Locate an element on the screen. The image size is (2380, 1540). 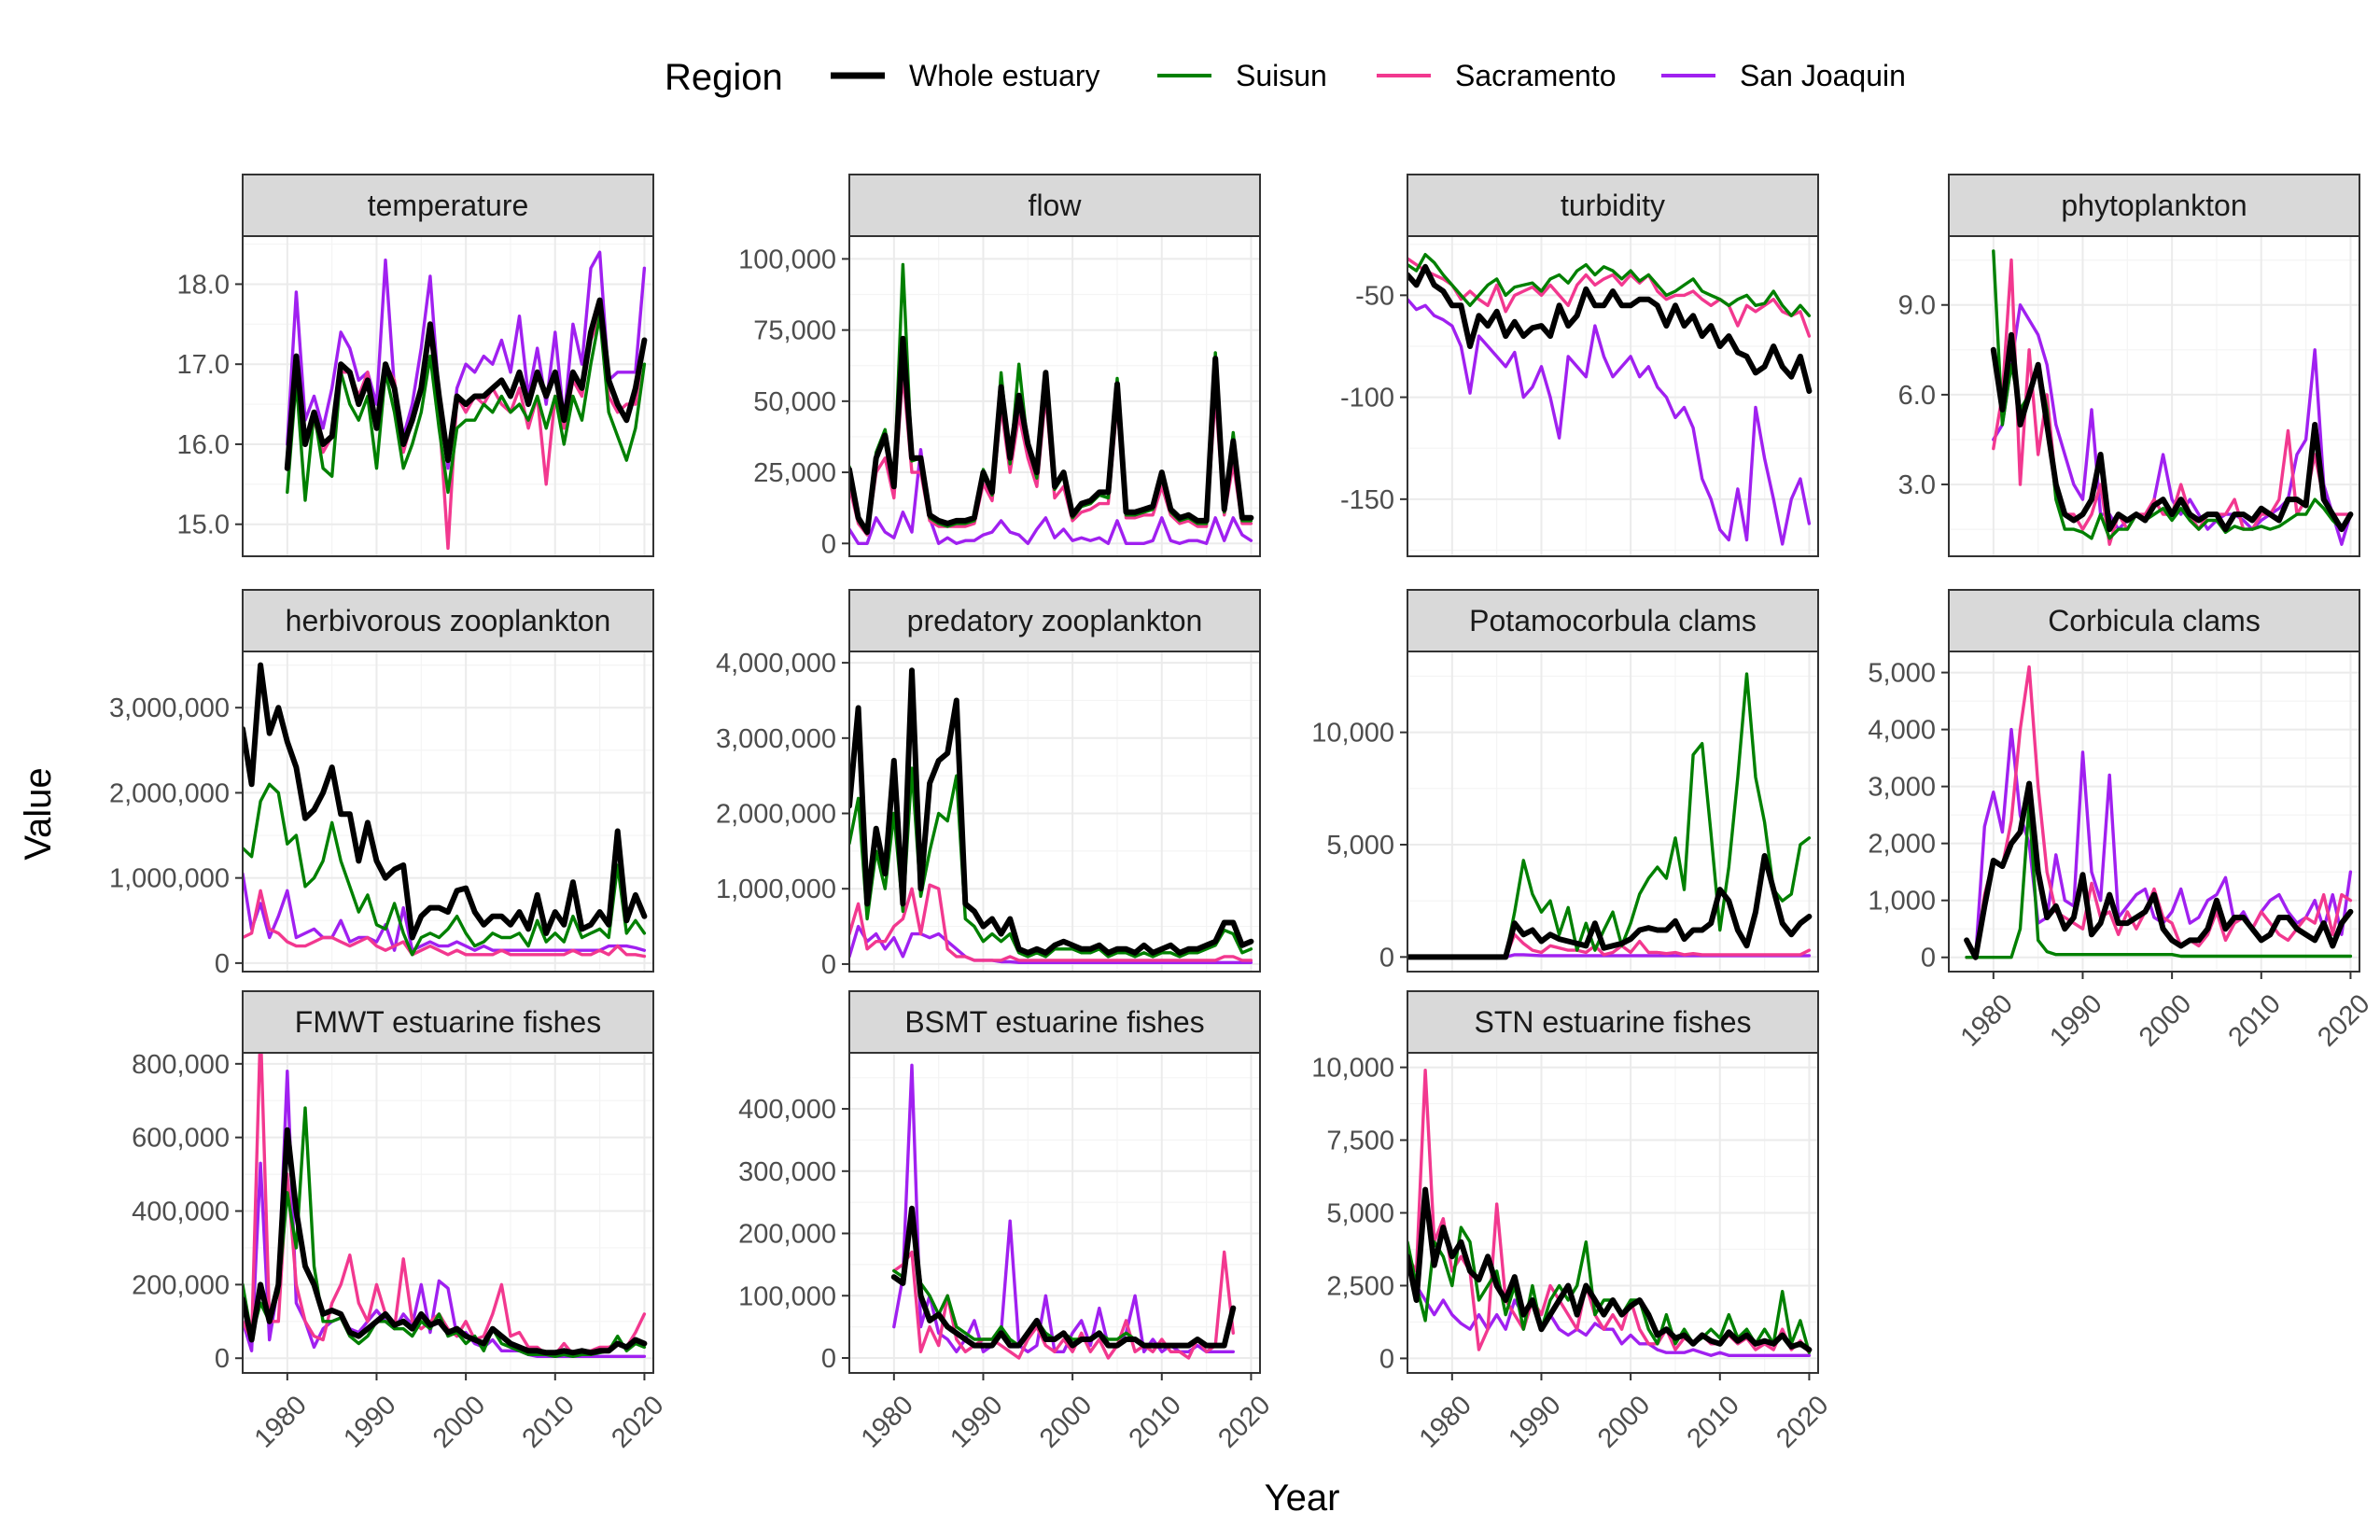
series-group-phytoplankton is located at coordinates (2172, 397).